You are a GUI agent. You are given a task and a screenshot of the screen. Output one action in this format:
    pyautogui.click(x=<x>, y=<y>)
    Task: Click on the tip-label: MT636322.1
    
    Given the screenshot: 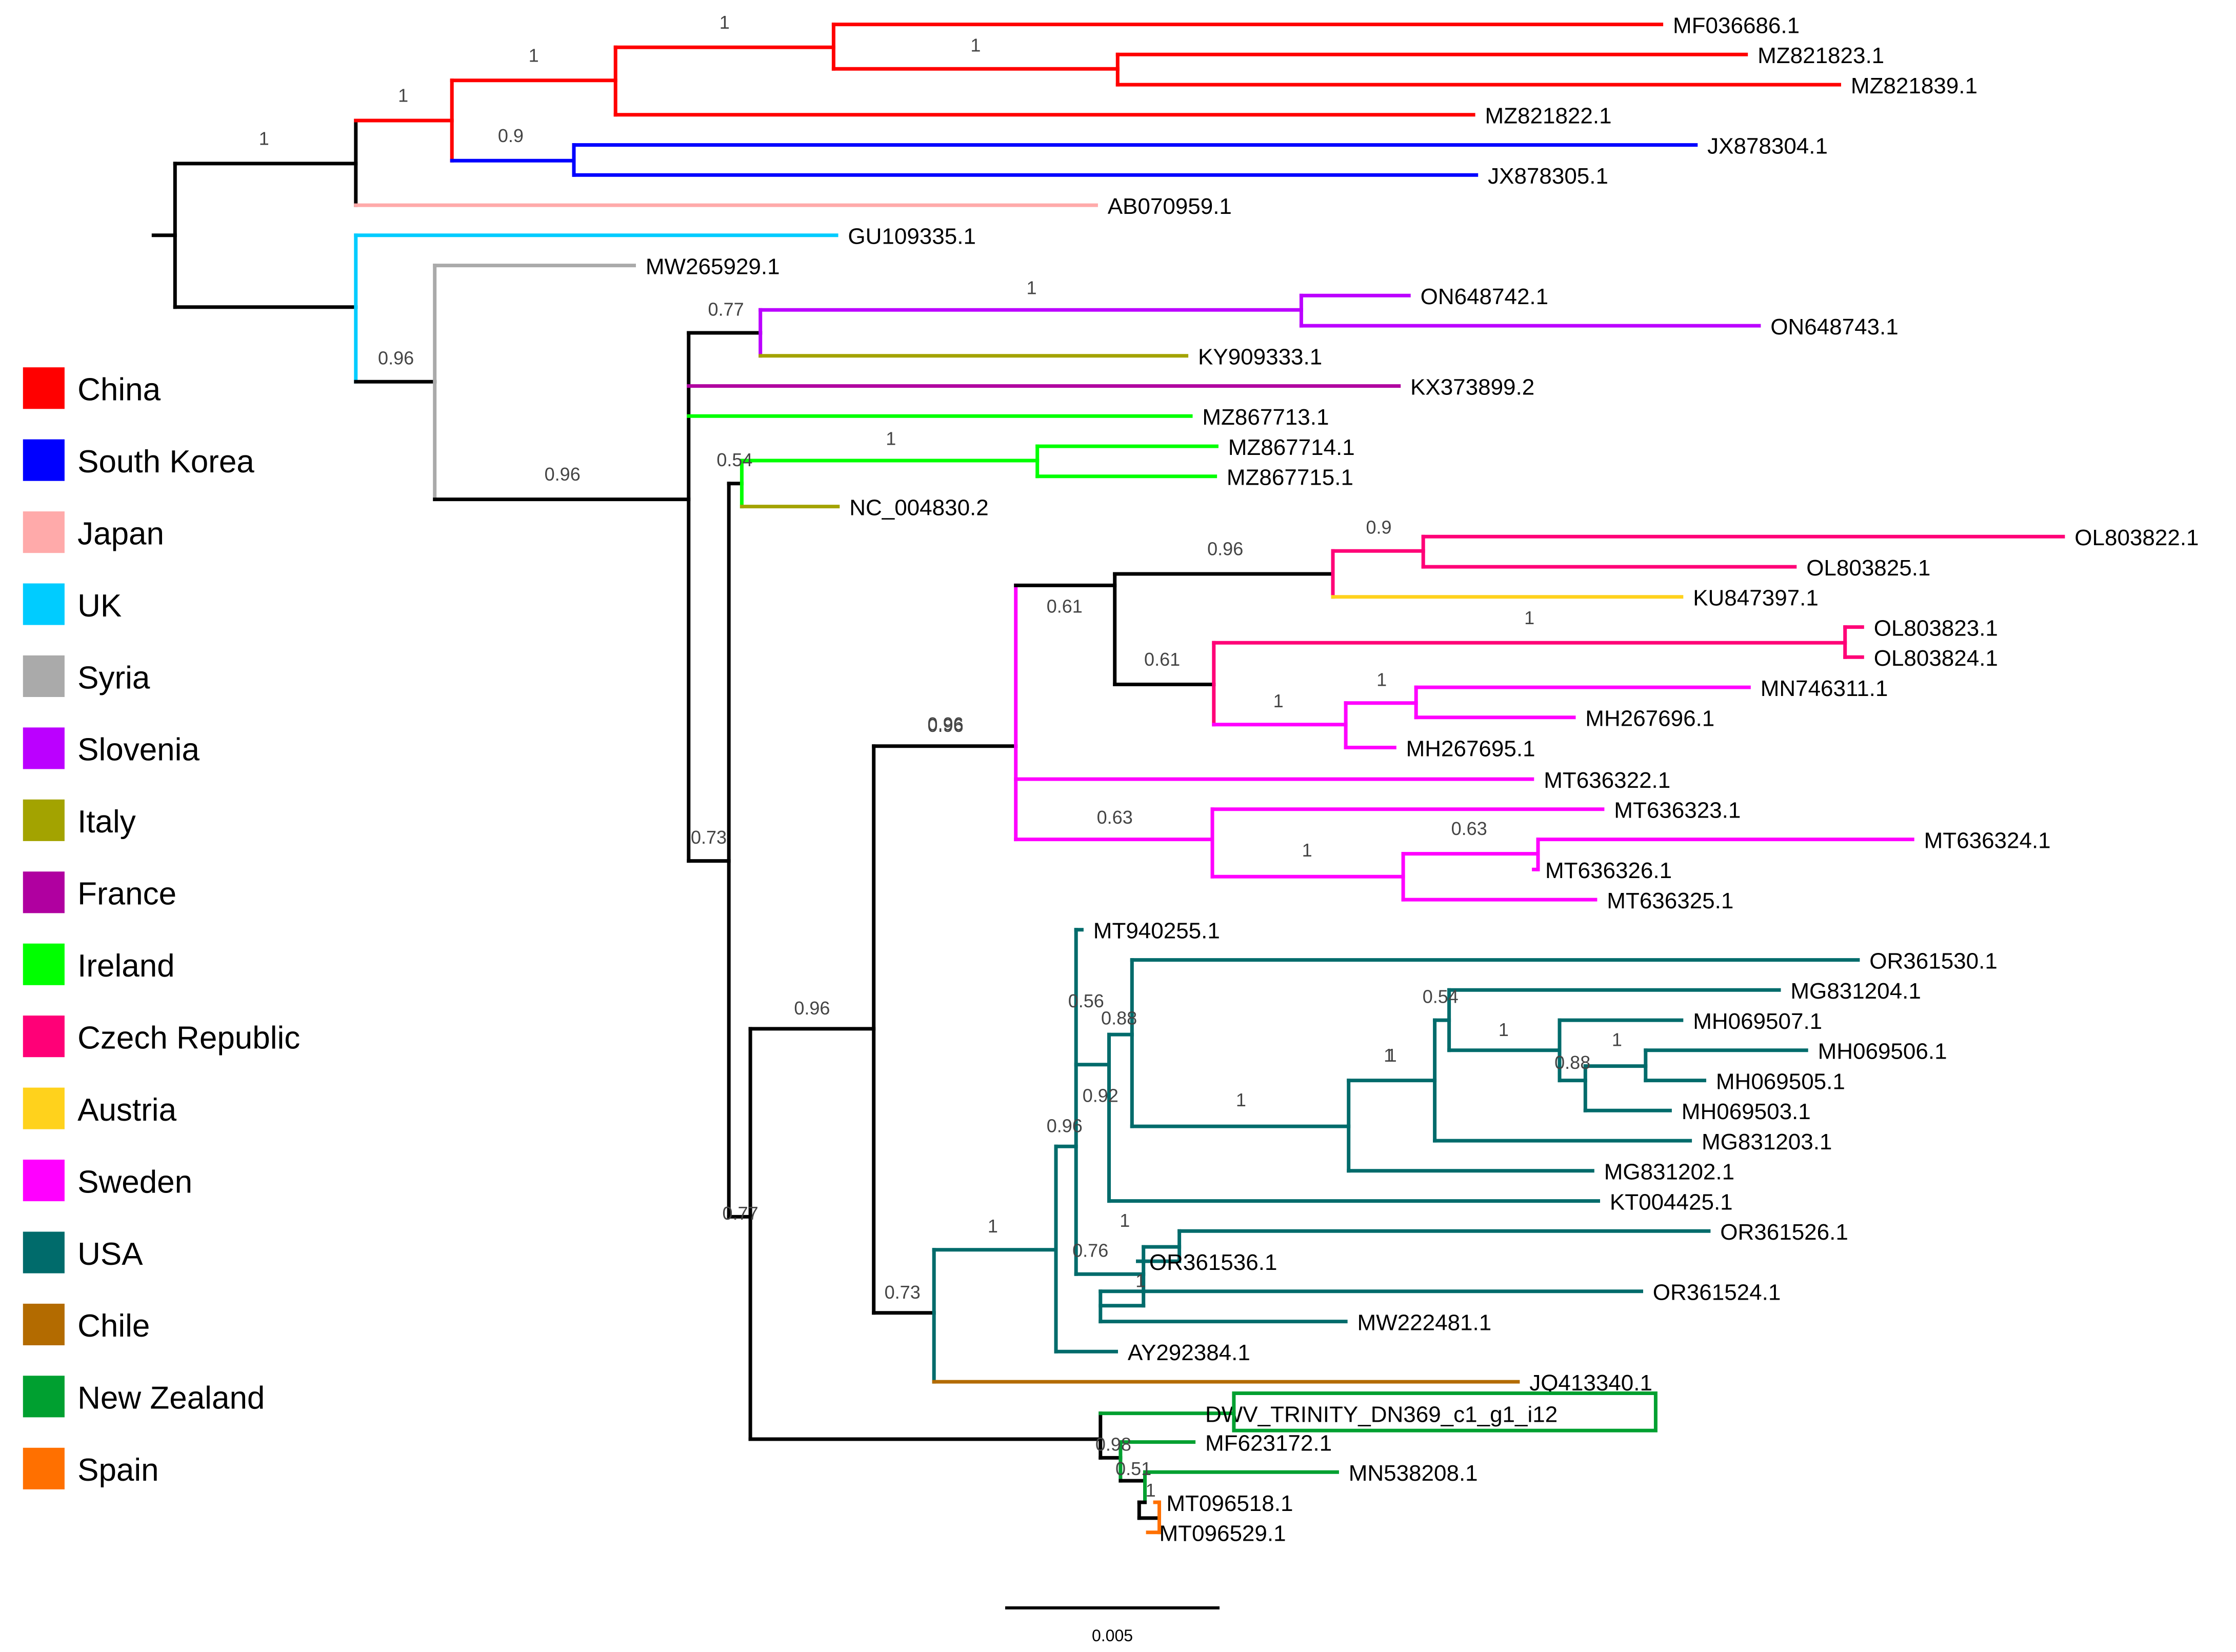 What is the action you would take?
    pyautogui.click(x=1607, y=780)
    